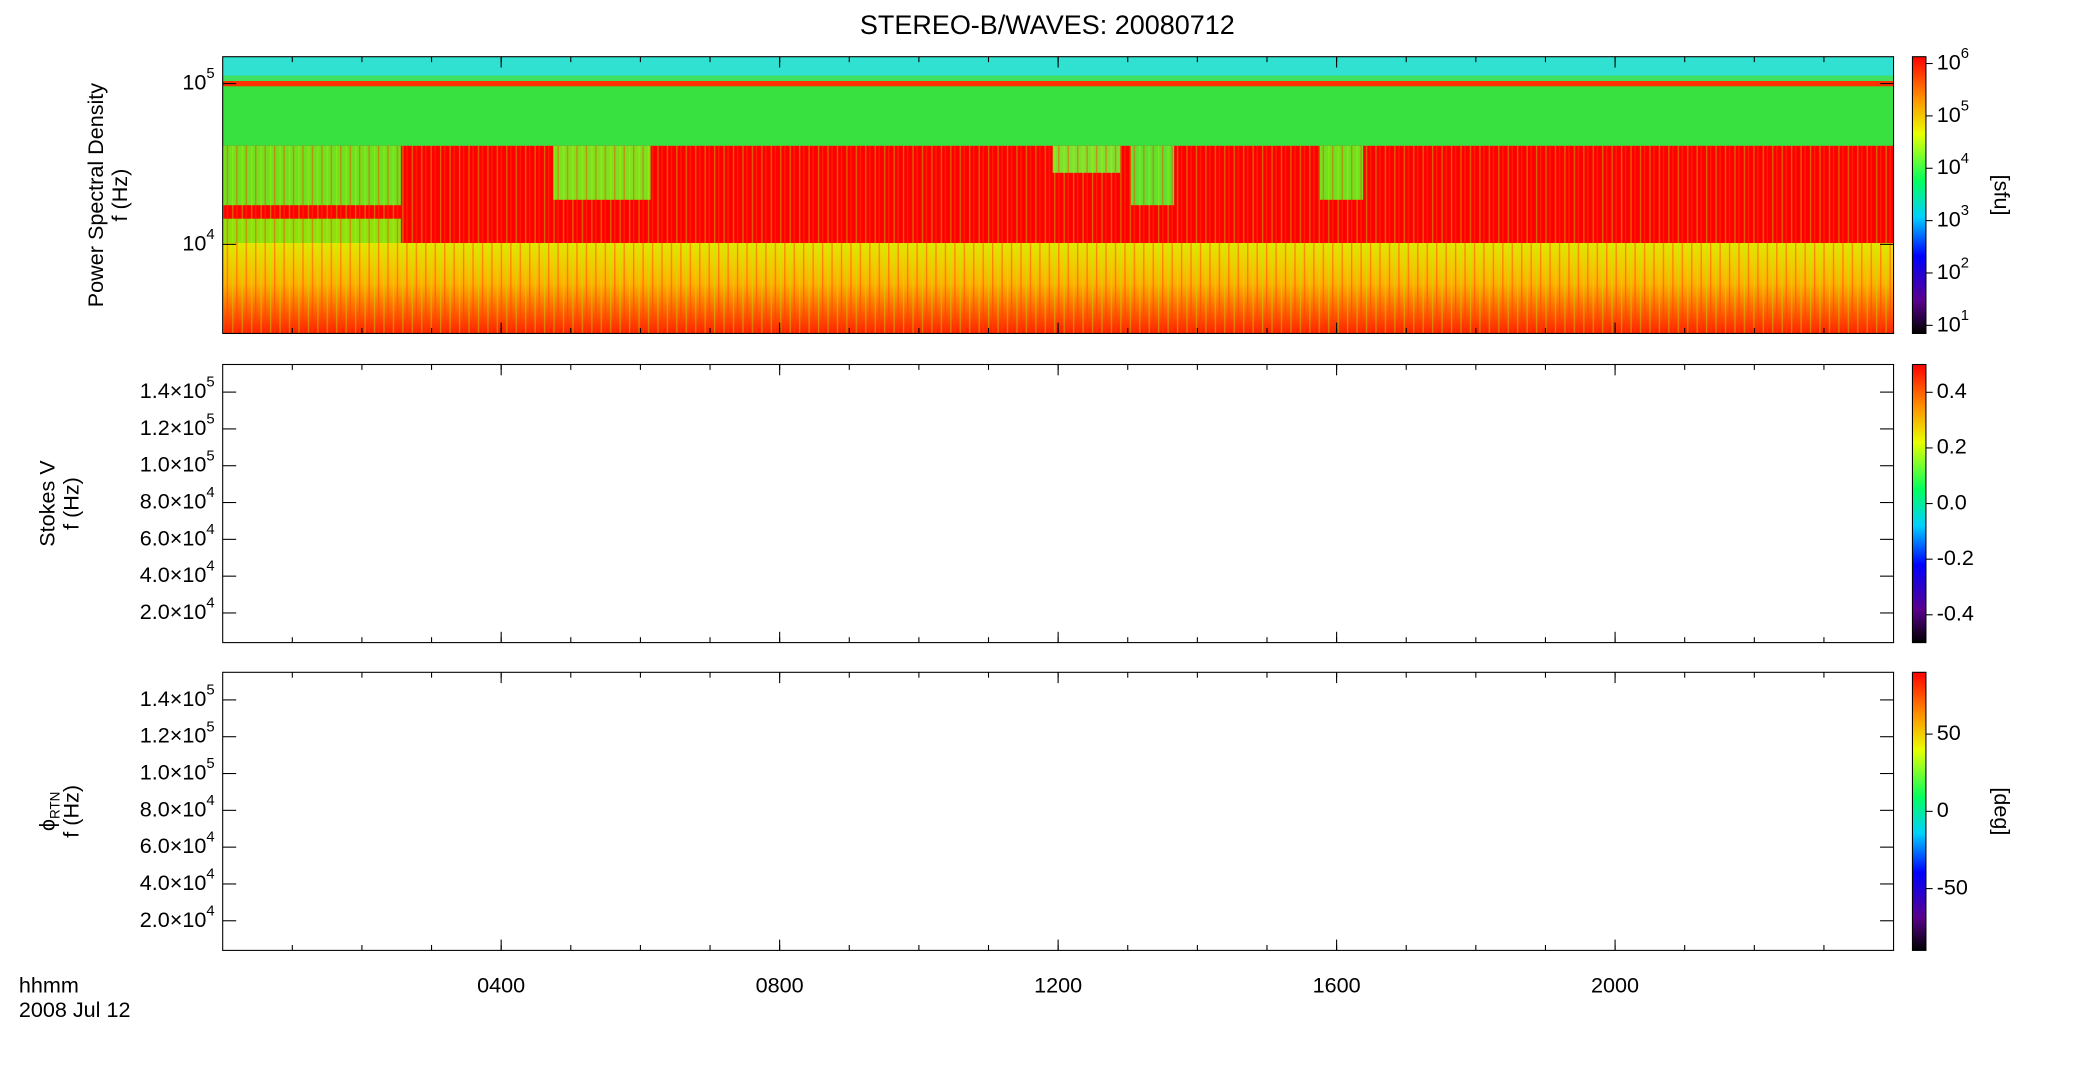 This screenshot has width=2096, height=1080. What do you see at coordinates (1953, 165) in the screenshot?
I see `colorbar-tick-label: 10⁴` at bounding box center [1953, 165].